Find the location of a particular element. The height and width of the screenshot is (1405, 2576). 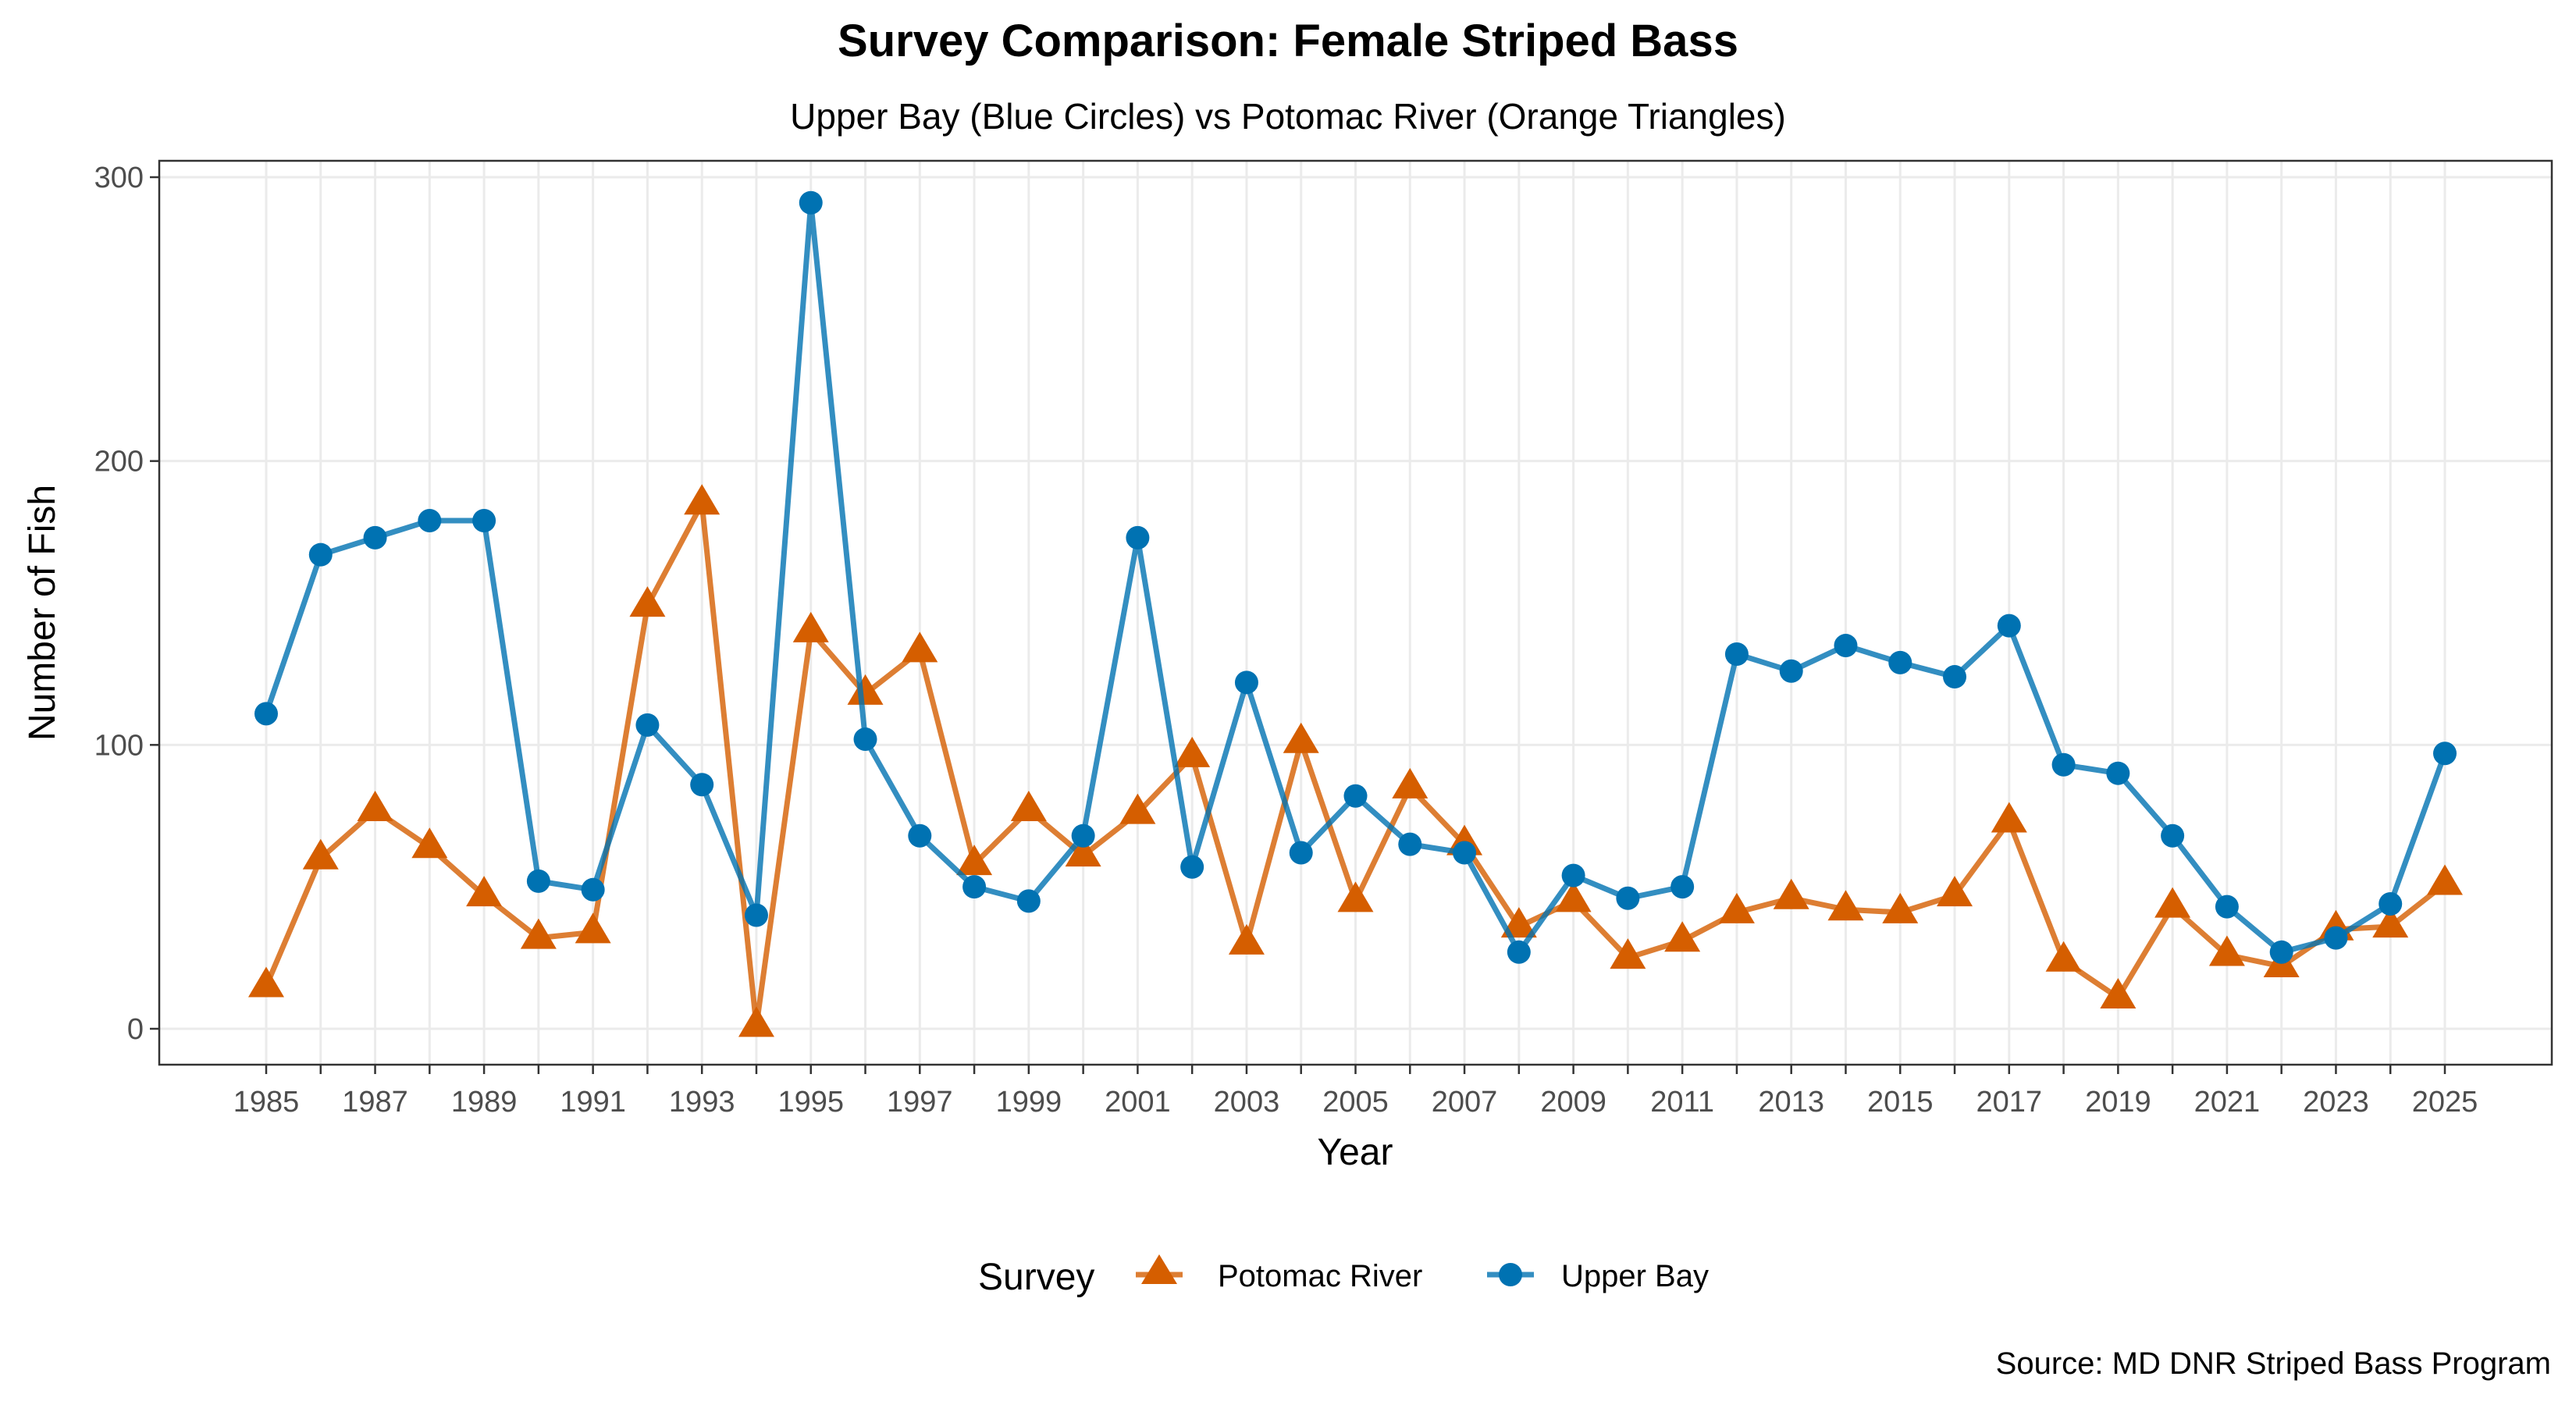

x-tick-label: 2007 is located at coordinates (1465, 1102).